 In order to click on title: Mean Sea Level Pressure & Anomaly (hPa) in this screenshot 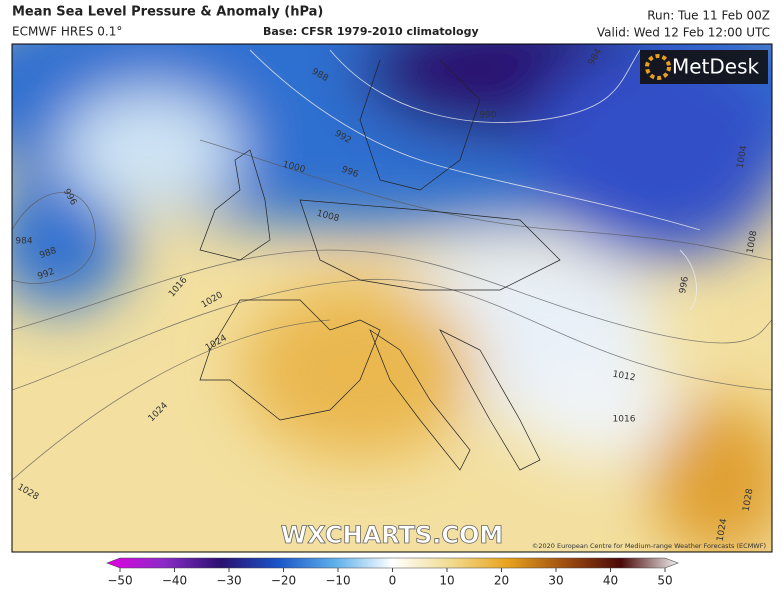, I will do `click(167, 12)`.